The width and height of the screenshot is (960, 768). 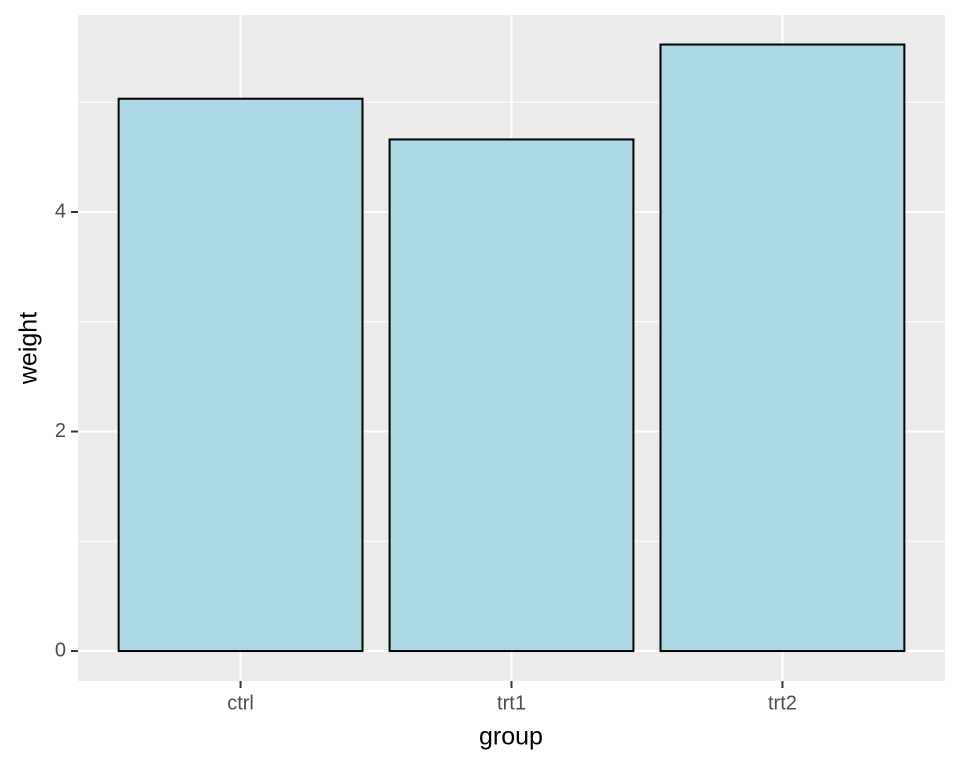 What do you see at coordinates (240, 703) in the screenshot?
I see `x-tick-label: ctrl` at bounding box center [240, 703].